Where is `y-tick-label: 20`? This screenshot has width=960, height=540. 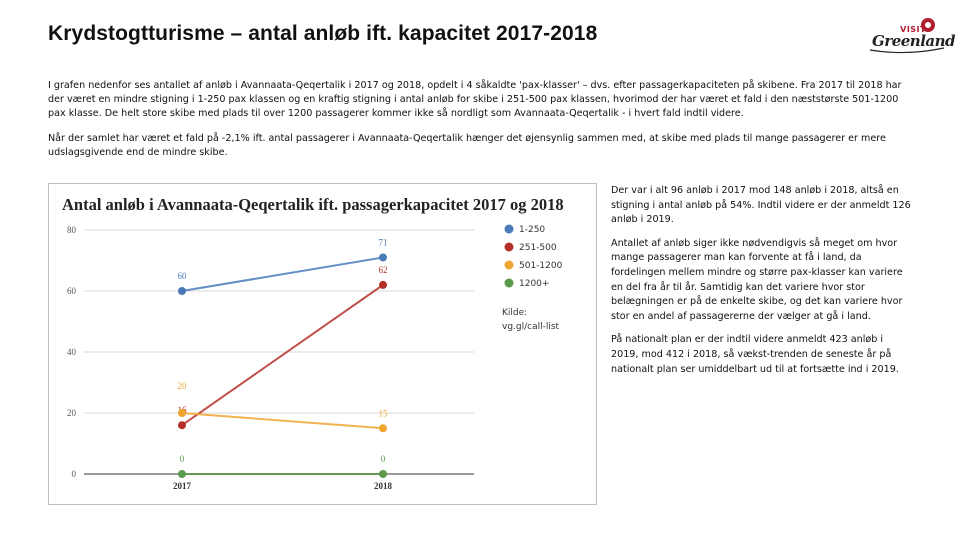 y-tick-label: 20 is located at coordinates (72, 413).